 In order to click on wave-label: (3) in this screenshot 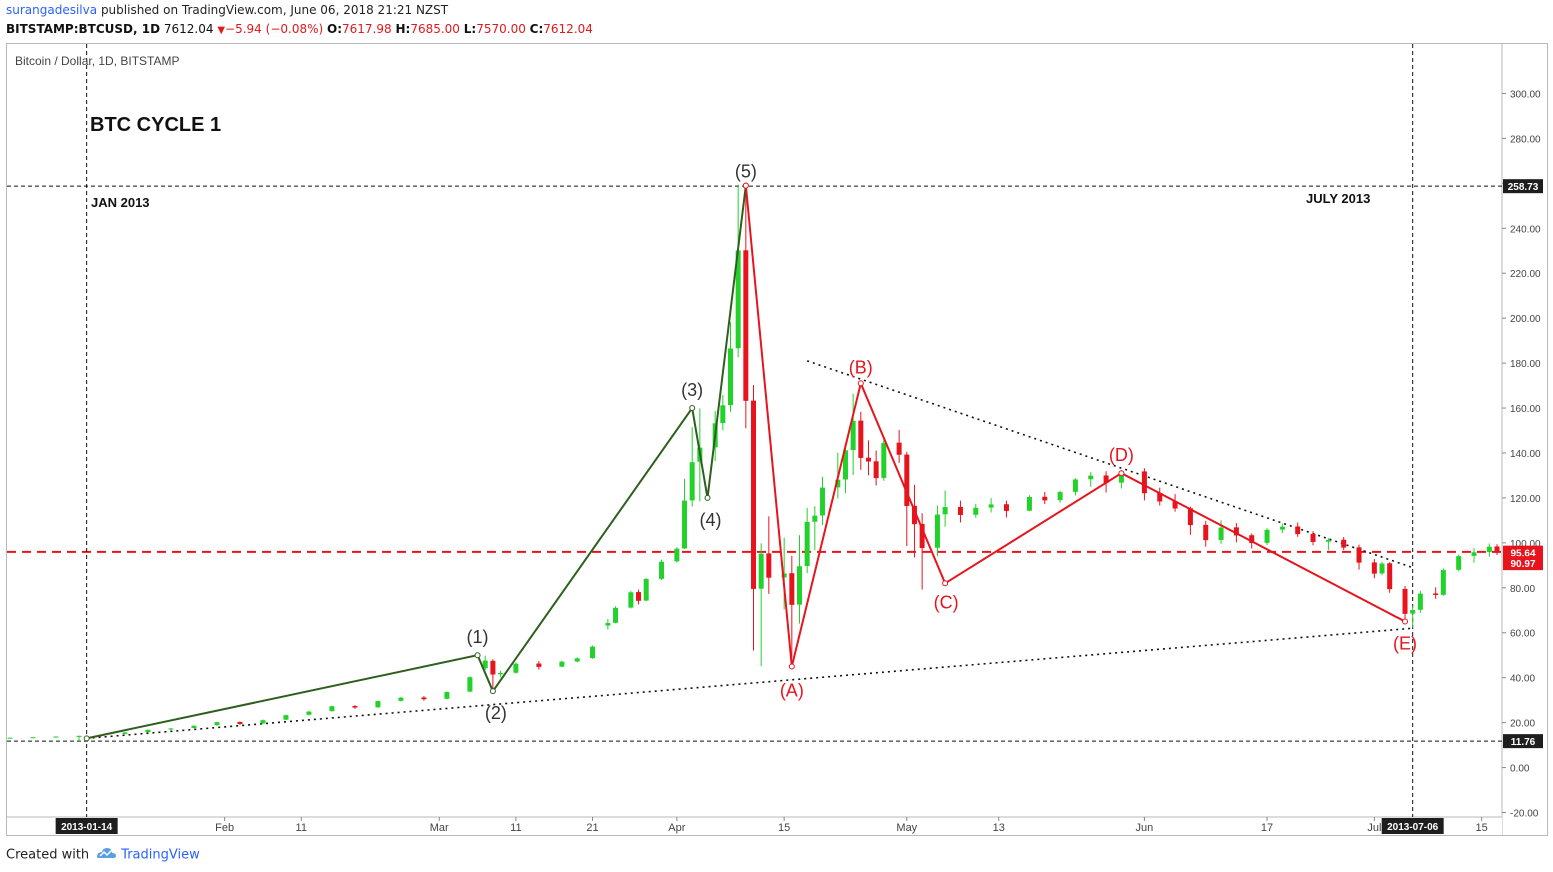, I will do `click(692, 390)`.